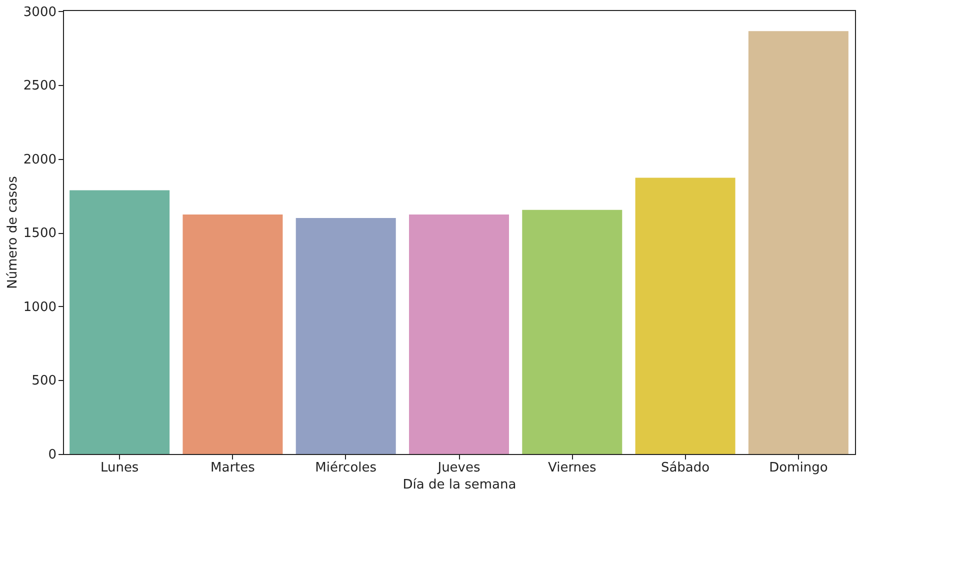  What do you see at coordinates (685, 468) in the screenshot?
I see `x-tick-label: Sábado` at bounding box center [685, 468].